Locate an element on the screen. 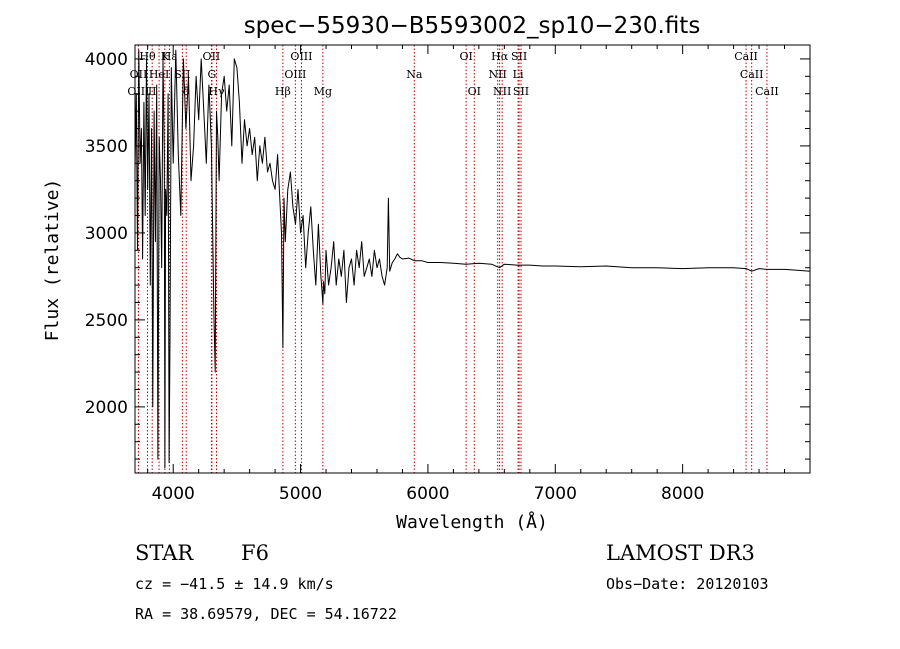  line-marker-label: Hα is located at coordinates (500, 56).